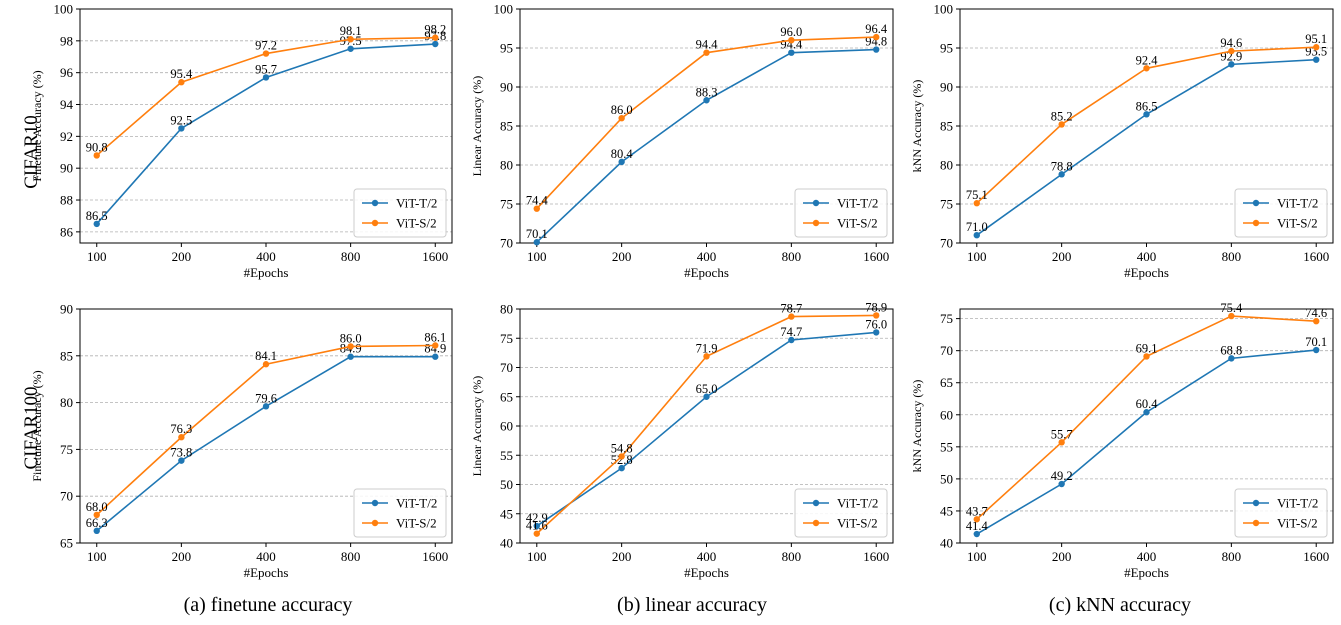 The height and width of the screenshot is (625, 1341). Describe the element at coordinates (97, 147) in the screenshot. I see `data-label: 90.8` at that location.